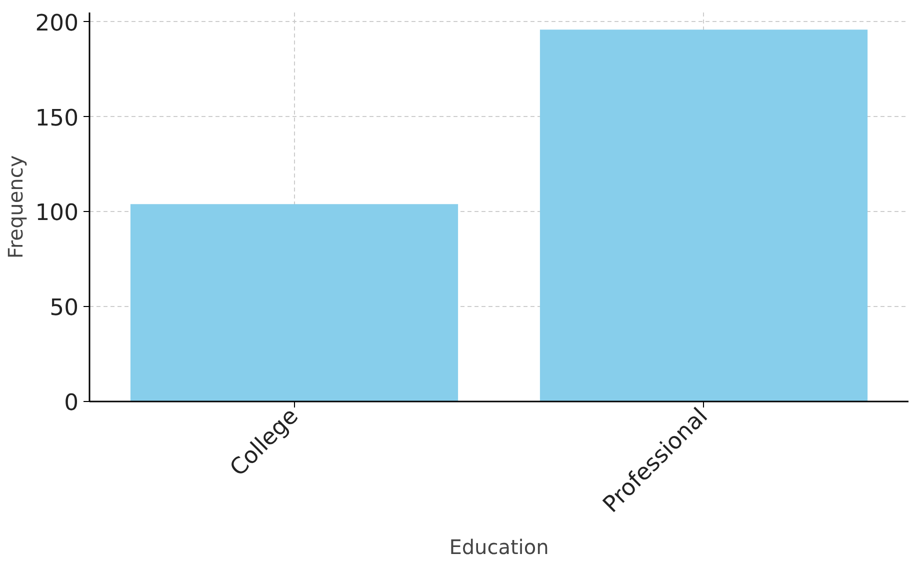 The height and width of the screenshot is (562, 910). I want to click on y-tick-label: 200, so click(57, 23).